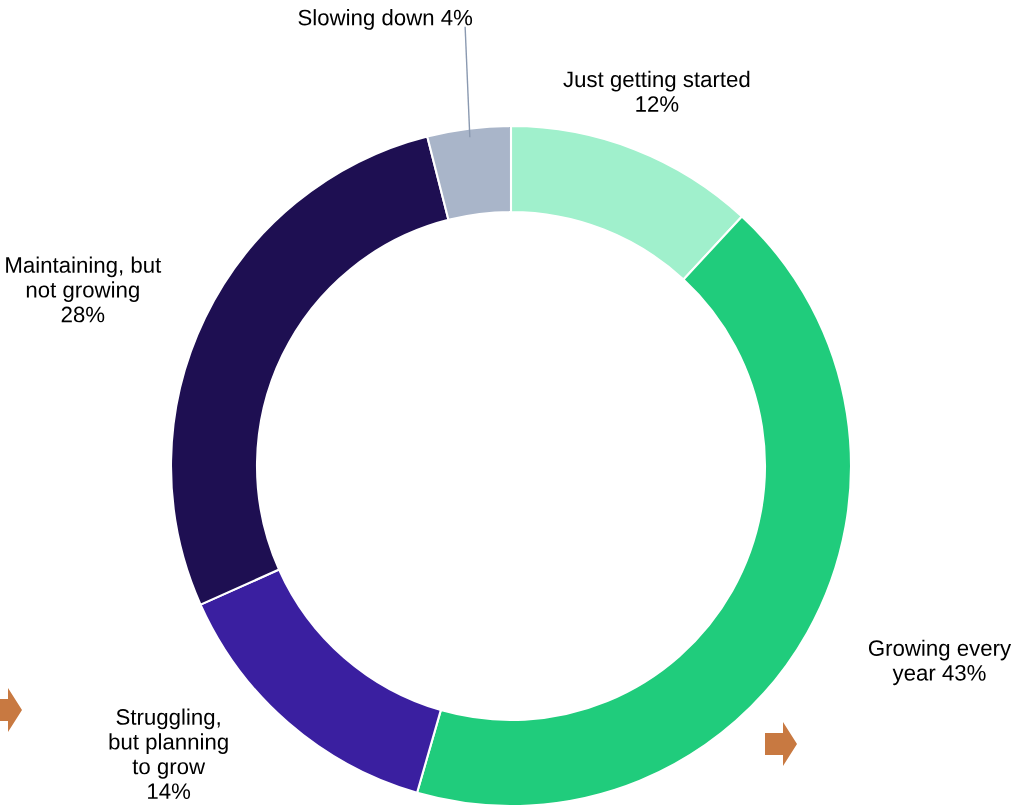 The height and width of the screenshot is (808, 1026). What do you see at coordinates (168, 743) in the screenshot?
I see `slice-label: Struggling, but planning to grow` at bounding box center [168, 743].